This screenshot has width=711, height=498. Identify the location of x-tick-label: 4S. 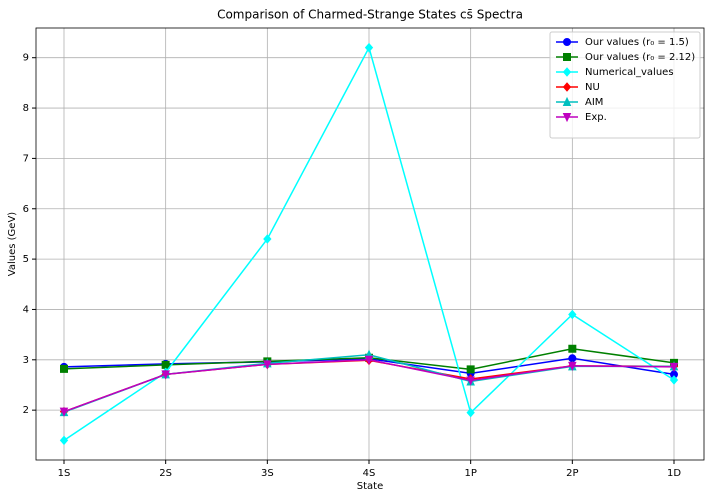
(369, 473).